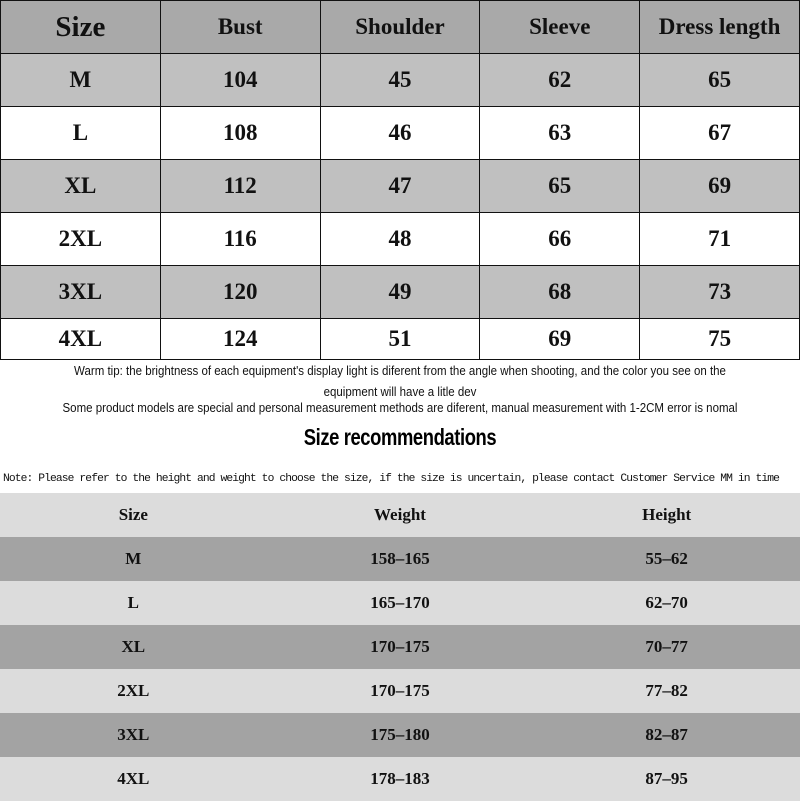  Describe the element at coordinates (560, 27) in the screenshot. I see `header-sleeve: Sleeve` at that location.